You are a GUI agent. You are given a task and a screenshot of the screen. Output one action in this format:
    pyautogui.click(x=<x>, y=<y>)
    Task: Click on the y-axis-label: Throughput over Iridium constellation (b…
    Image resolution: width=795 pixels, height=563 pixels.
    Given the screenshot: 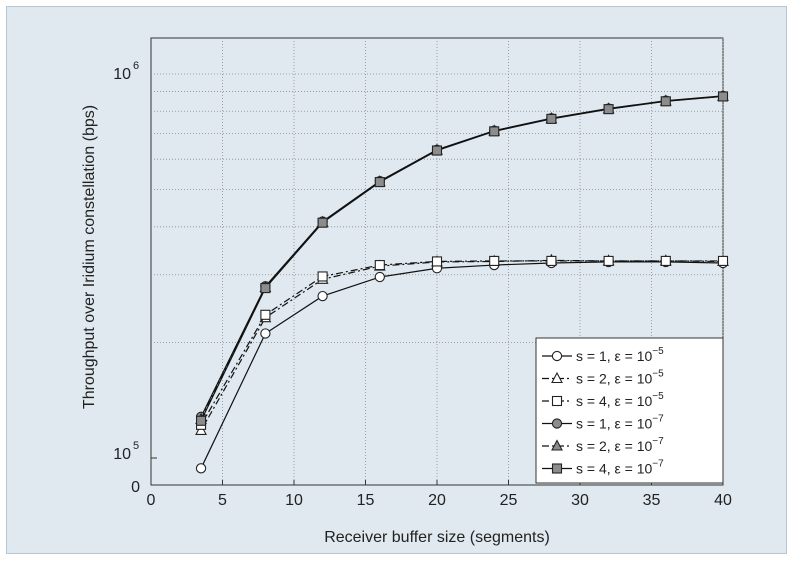 What is the action you would take?
    pyautogui.click(x=89, y=257)
    